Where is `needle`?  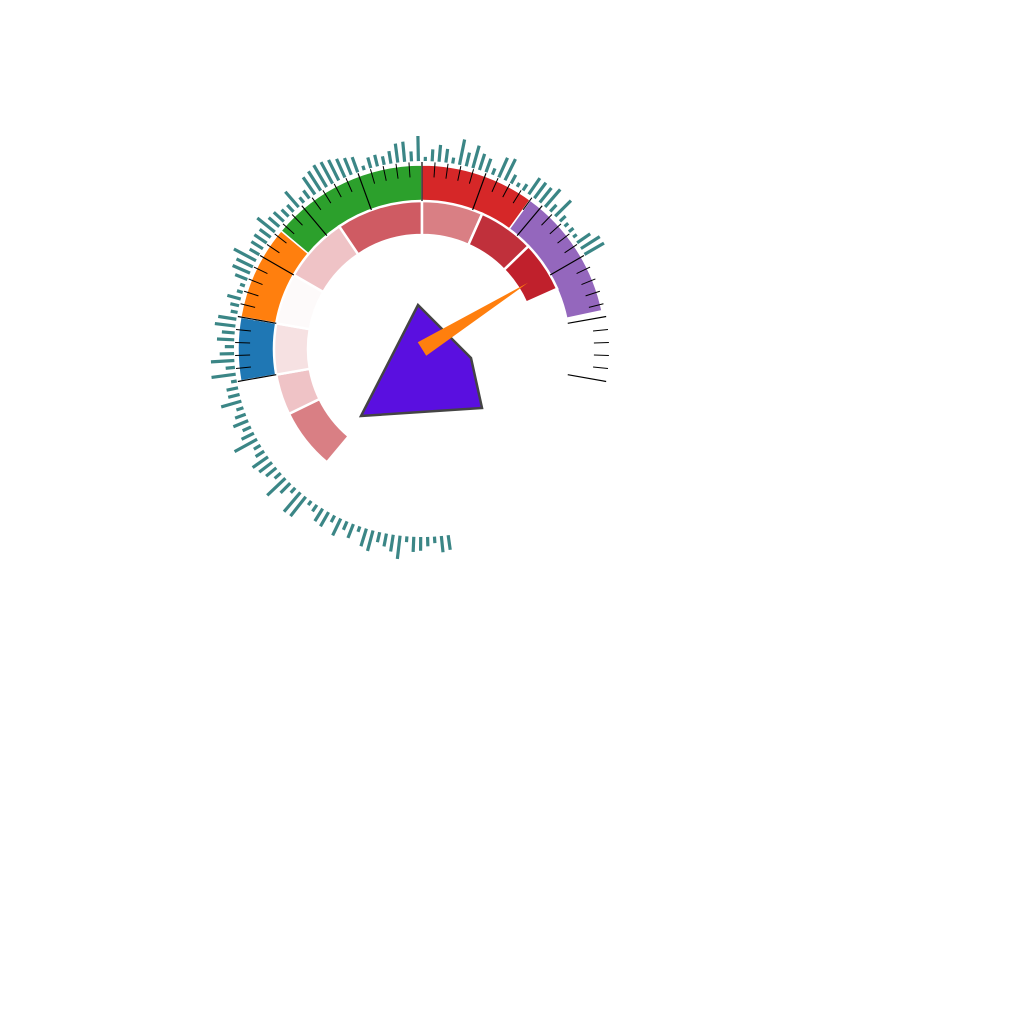
needle is located at coordinates (473, 319).